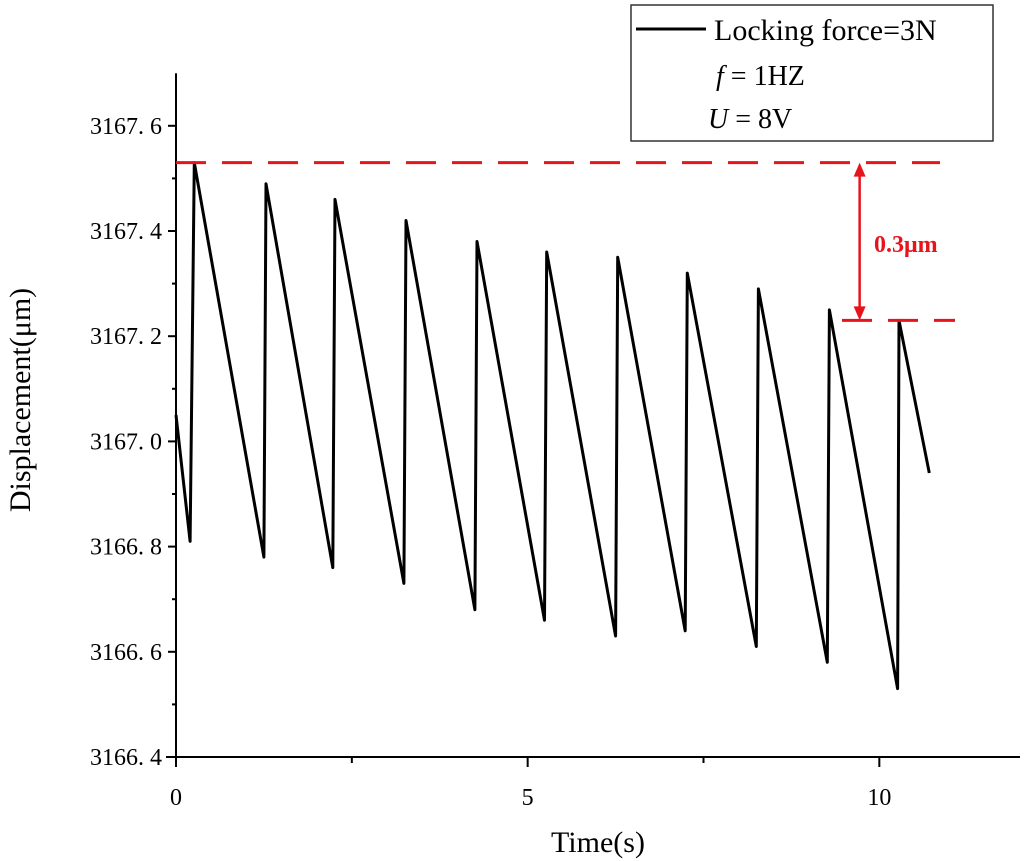 The image size is (1025, 861). What do you see at coordinates (760, 119) in the screenshot?
I see `voltage-value: = 8V` at bounding box center [760, 119].